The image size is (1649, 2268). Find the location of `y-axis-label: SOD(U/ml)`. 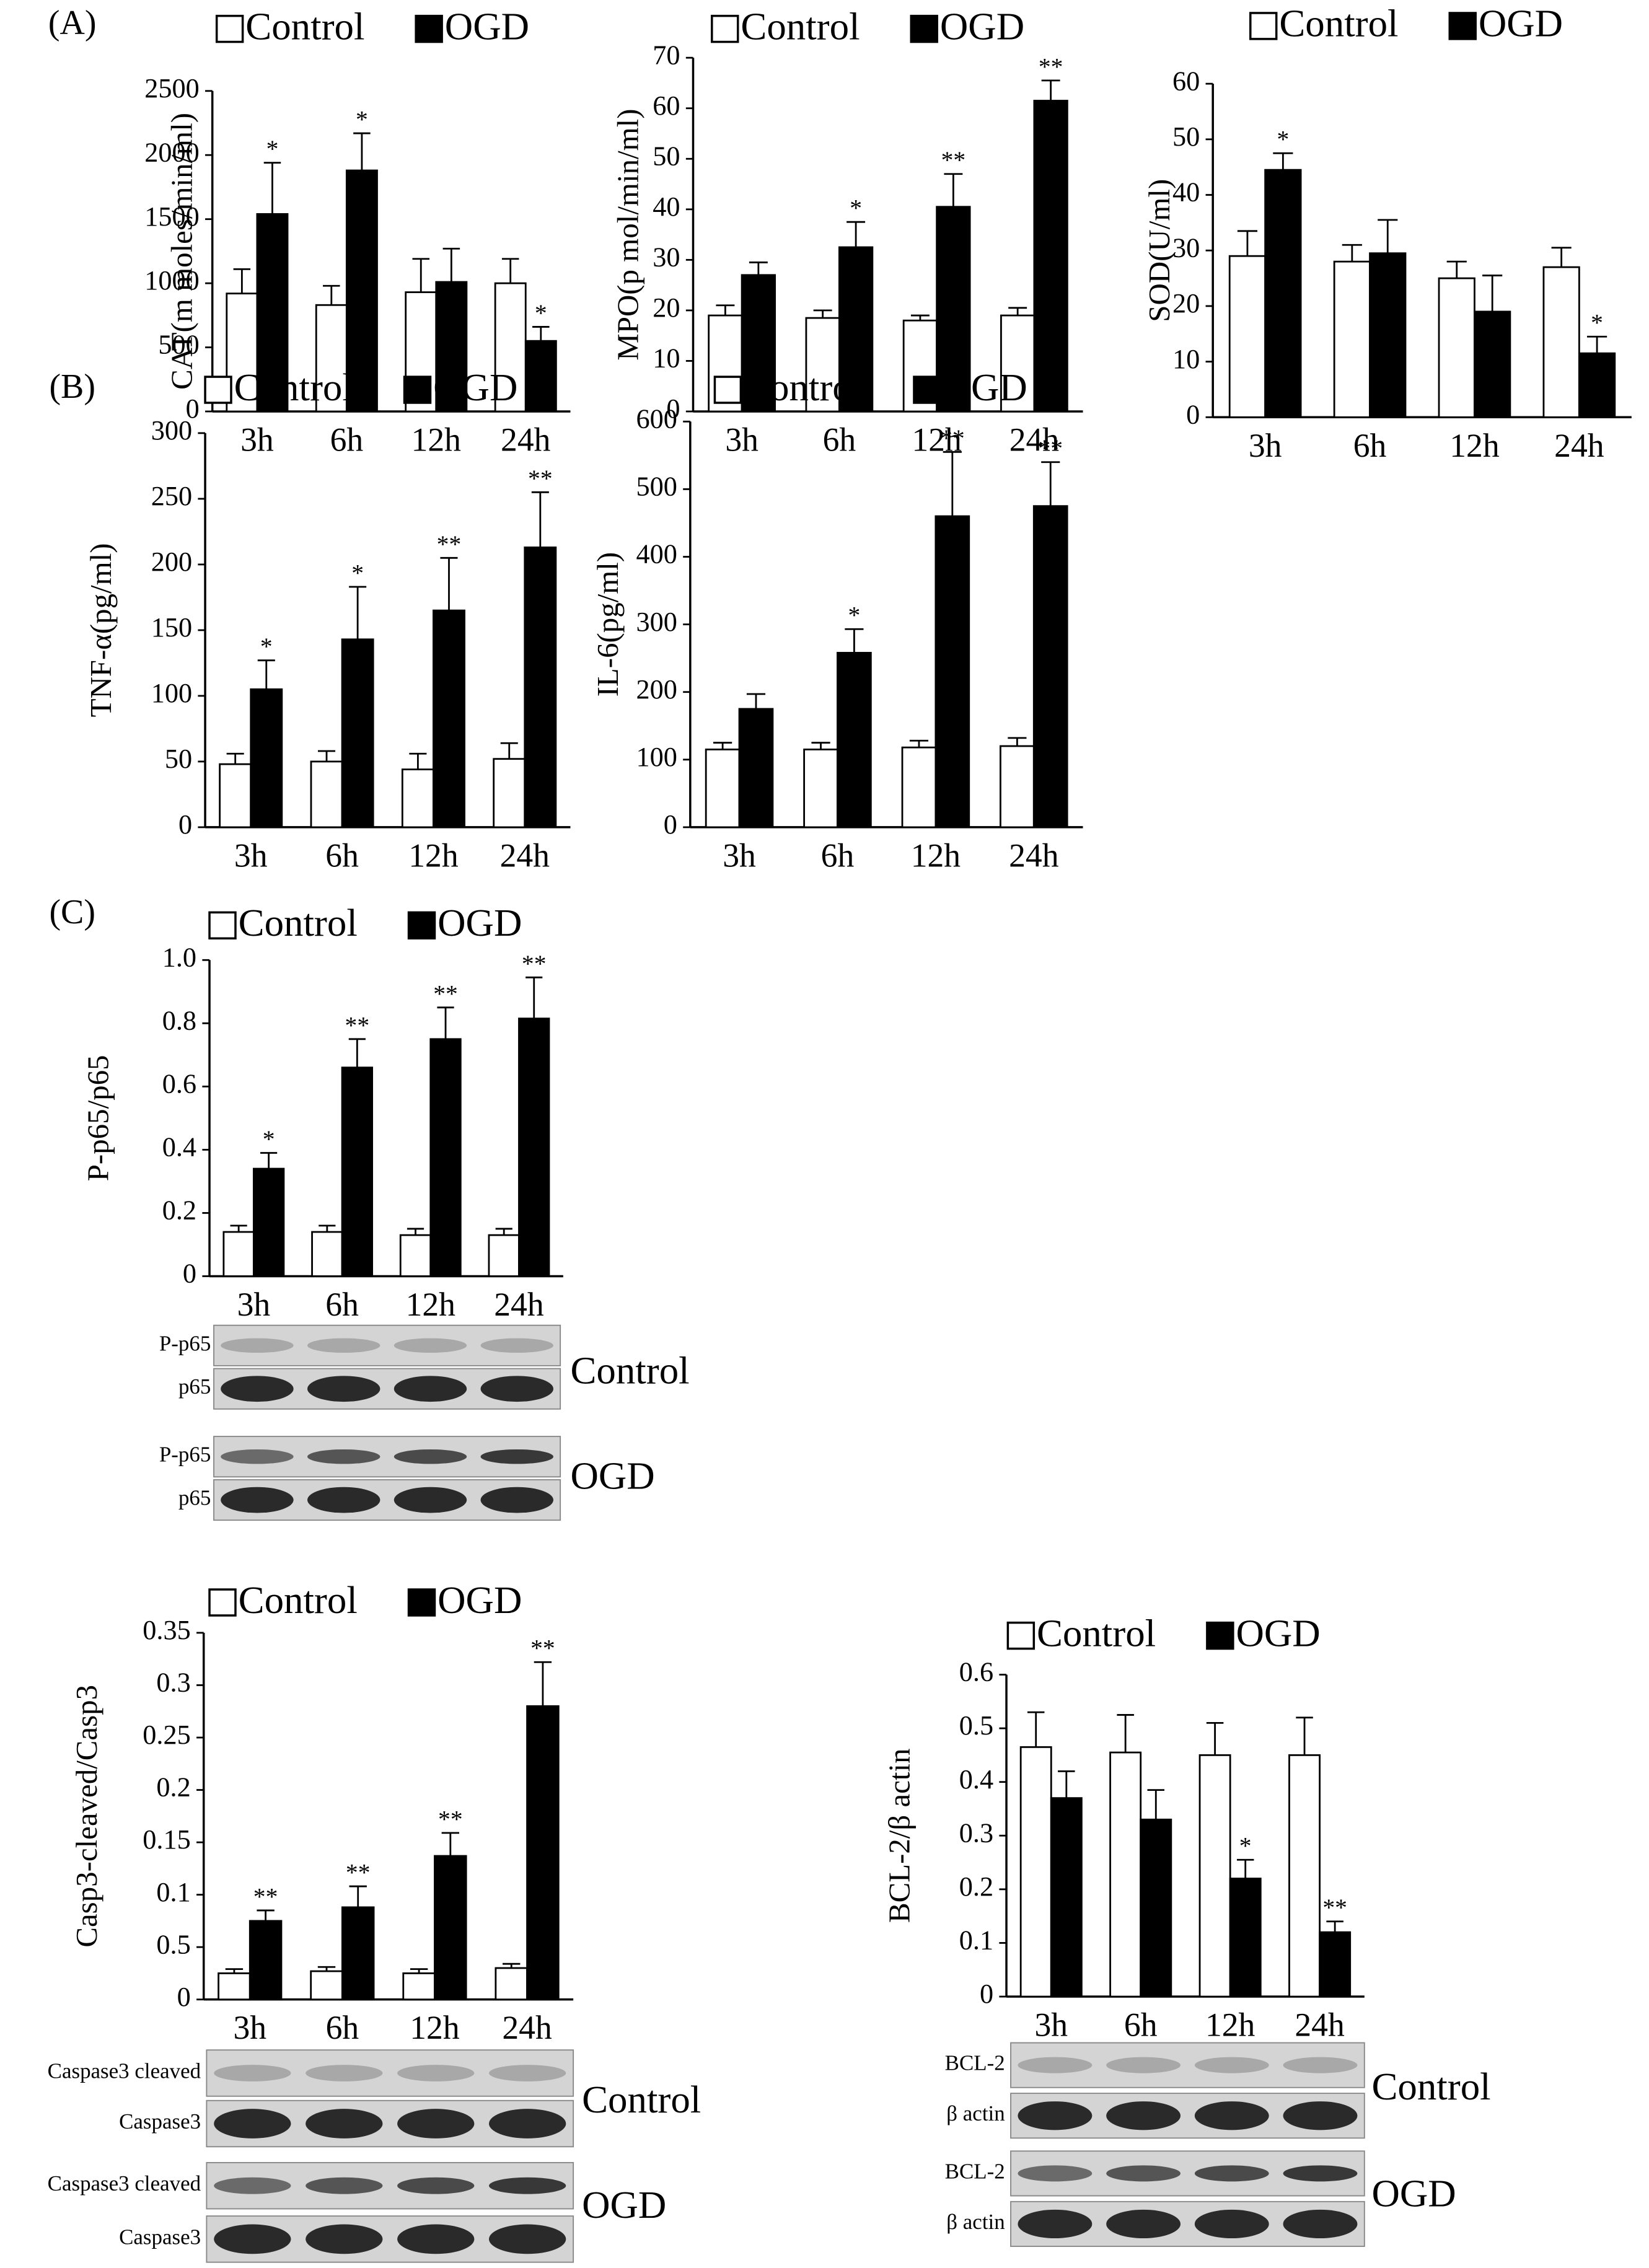

y-axis-label: SOD(U/ml) is located at coordinates (1159, 250).